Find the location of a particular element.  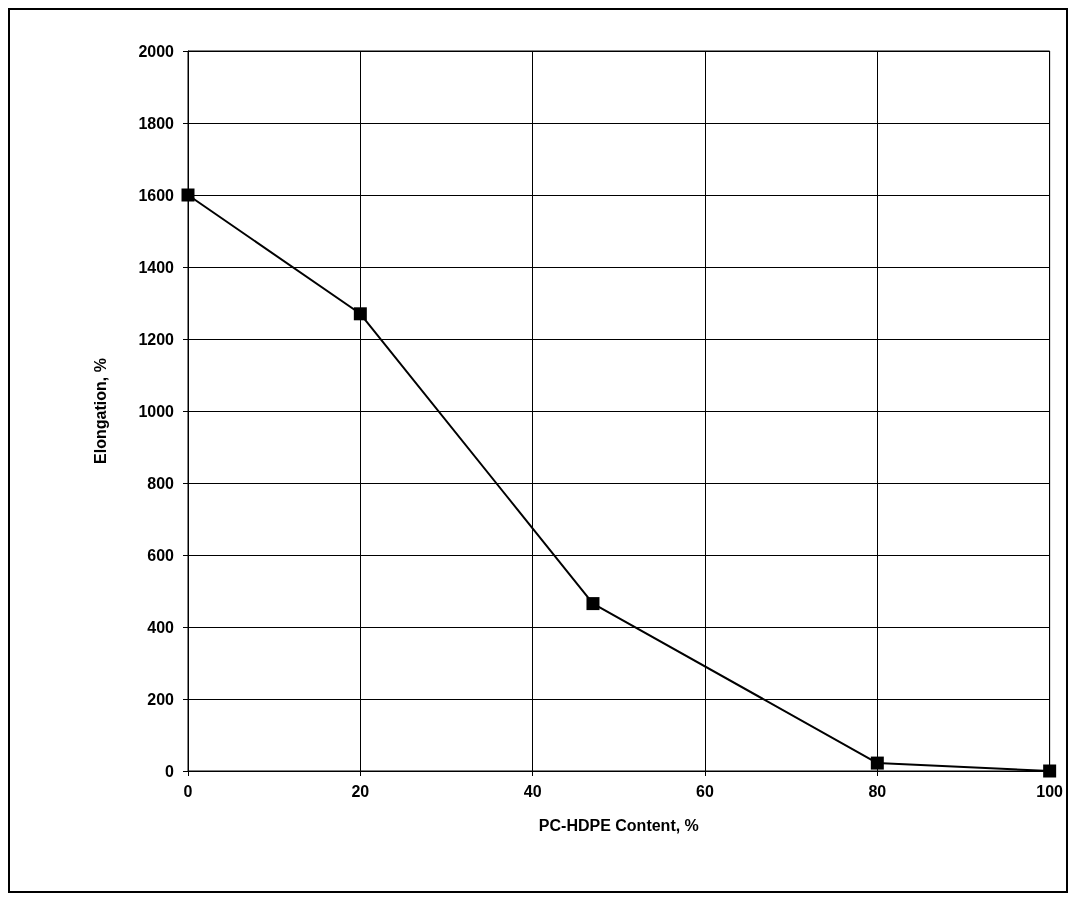

x-tick-label: 40 is located at coordinates (532, 791).